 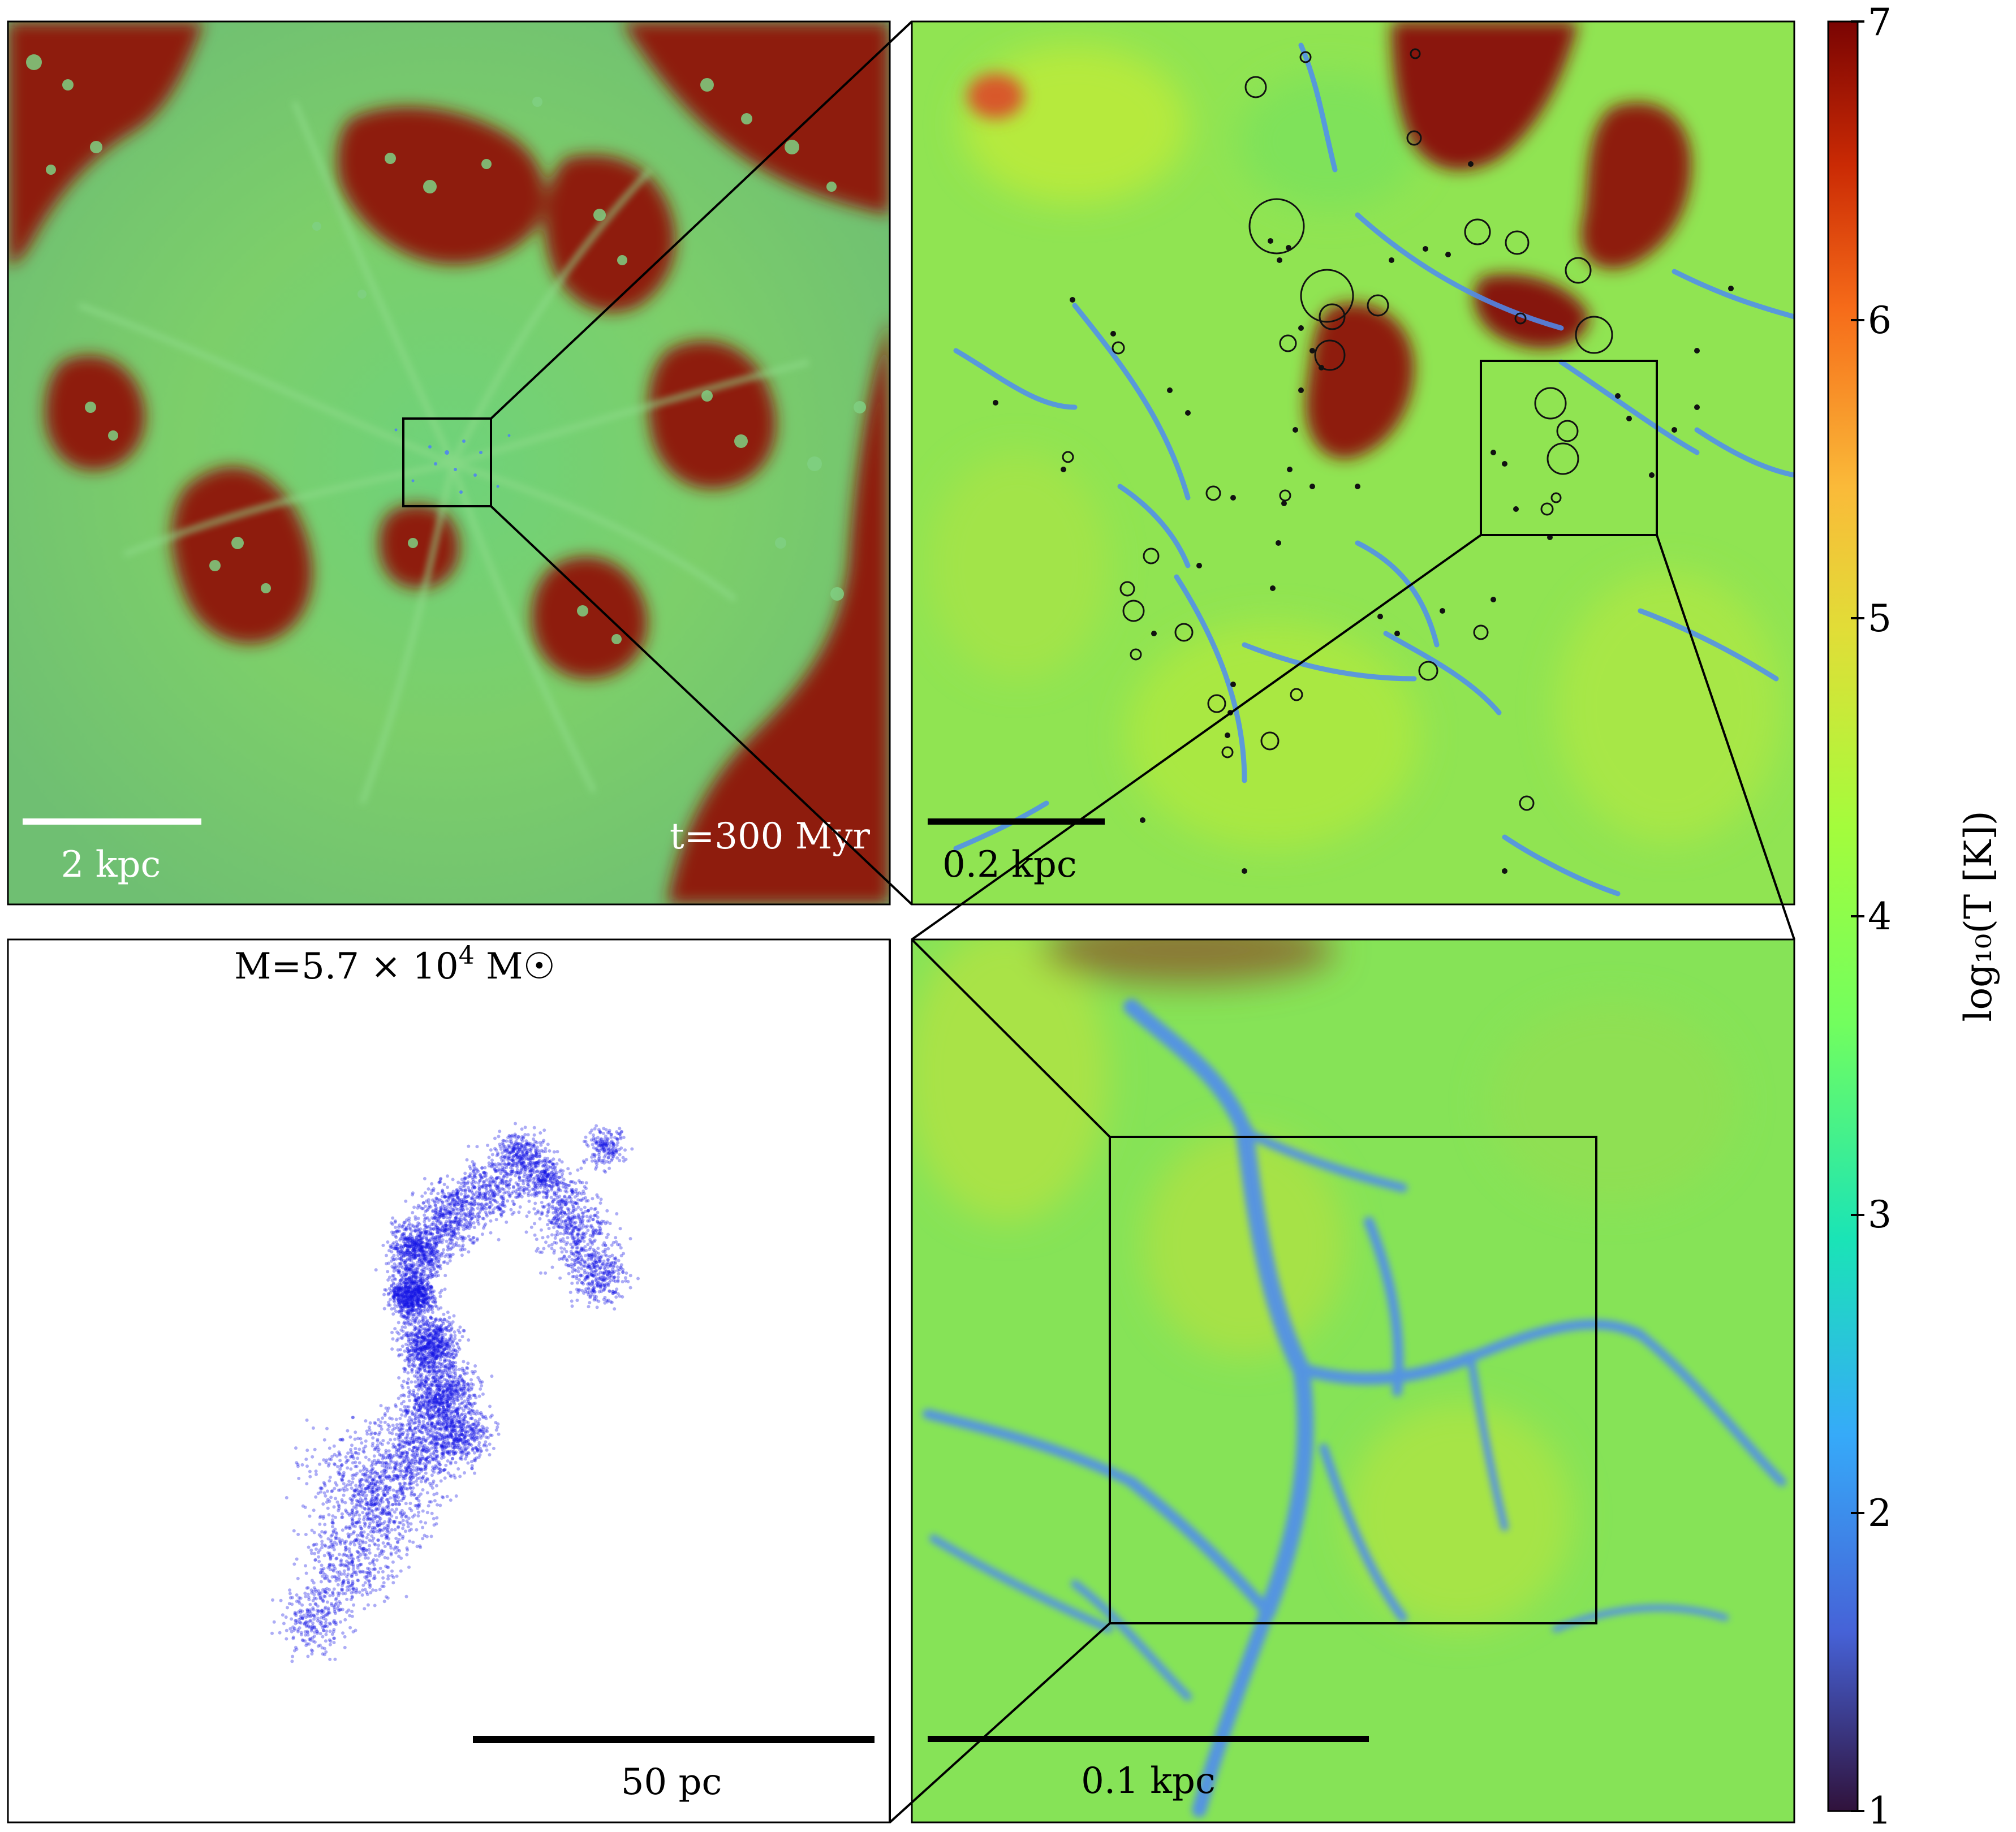 I want to click on cloud-markers, so click(x=1337, y=429).